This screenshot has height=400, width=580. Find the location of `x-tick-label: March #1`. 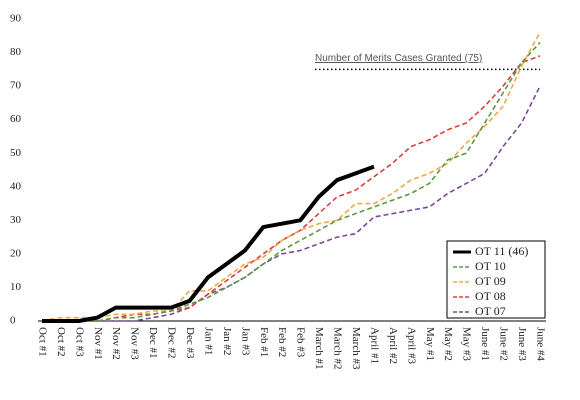

x-tick-label: March #1 is located at coordinates (319, 348).